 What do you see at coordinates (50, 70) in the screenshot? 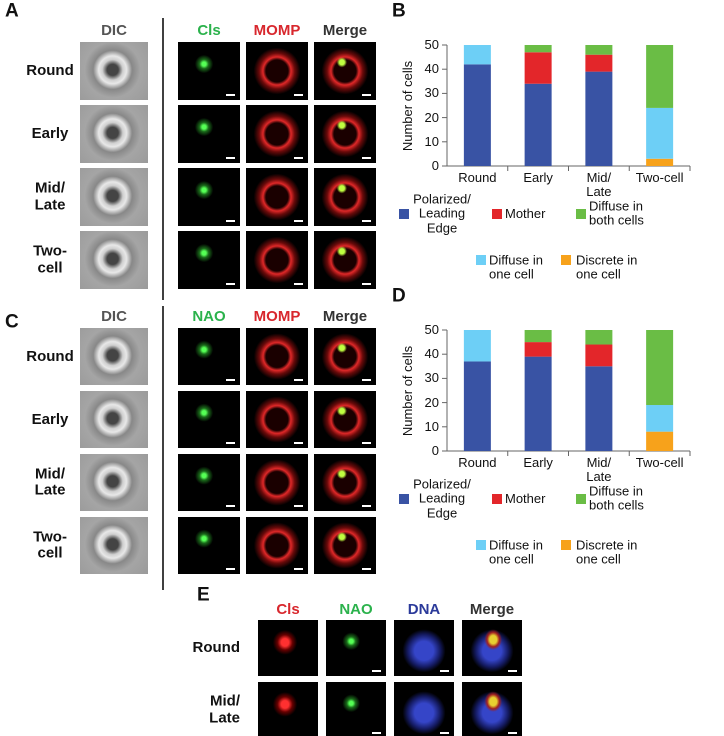
I see `row-label: Round` at bounding box center [50, 70].